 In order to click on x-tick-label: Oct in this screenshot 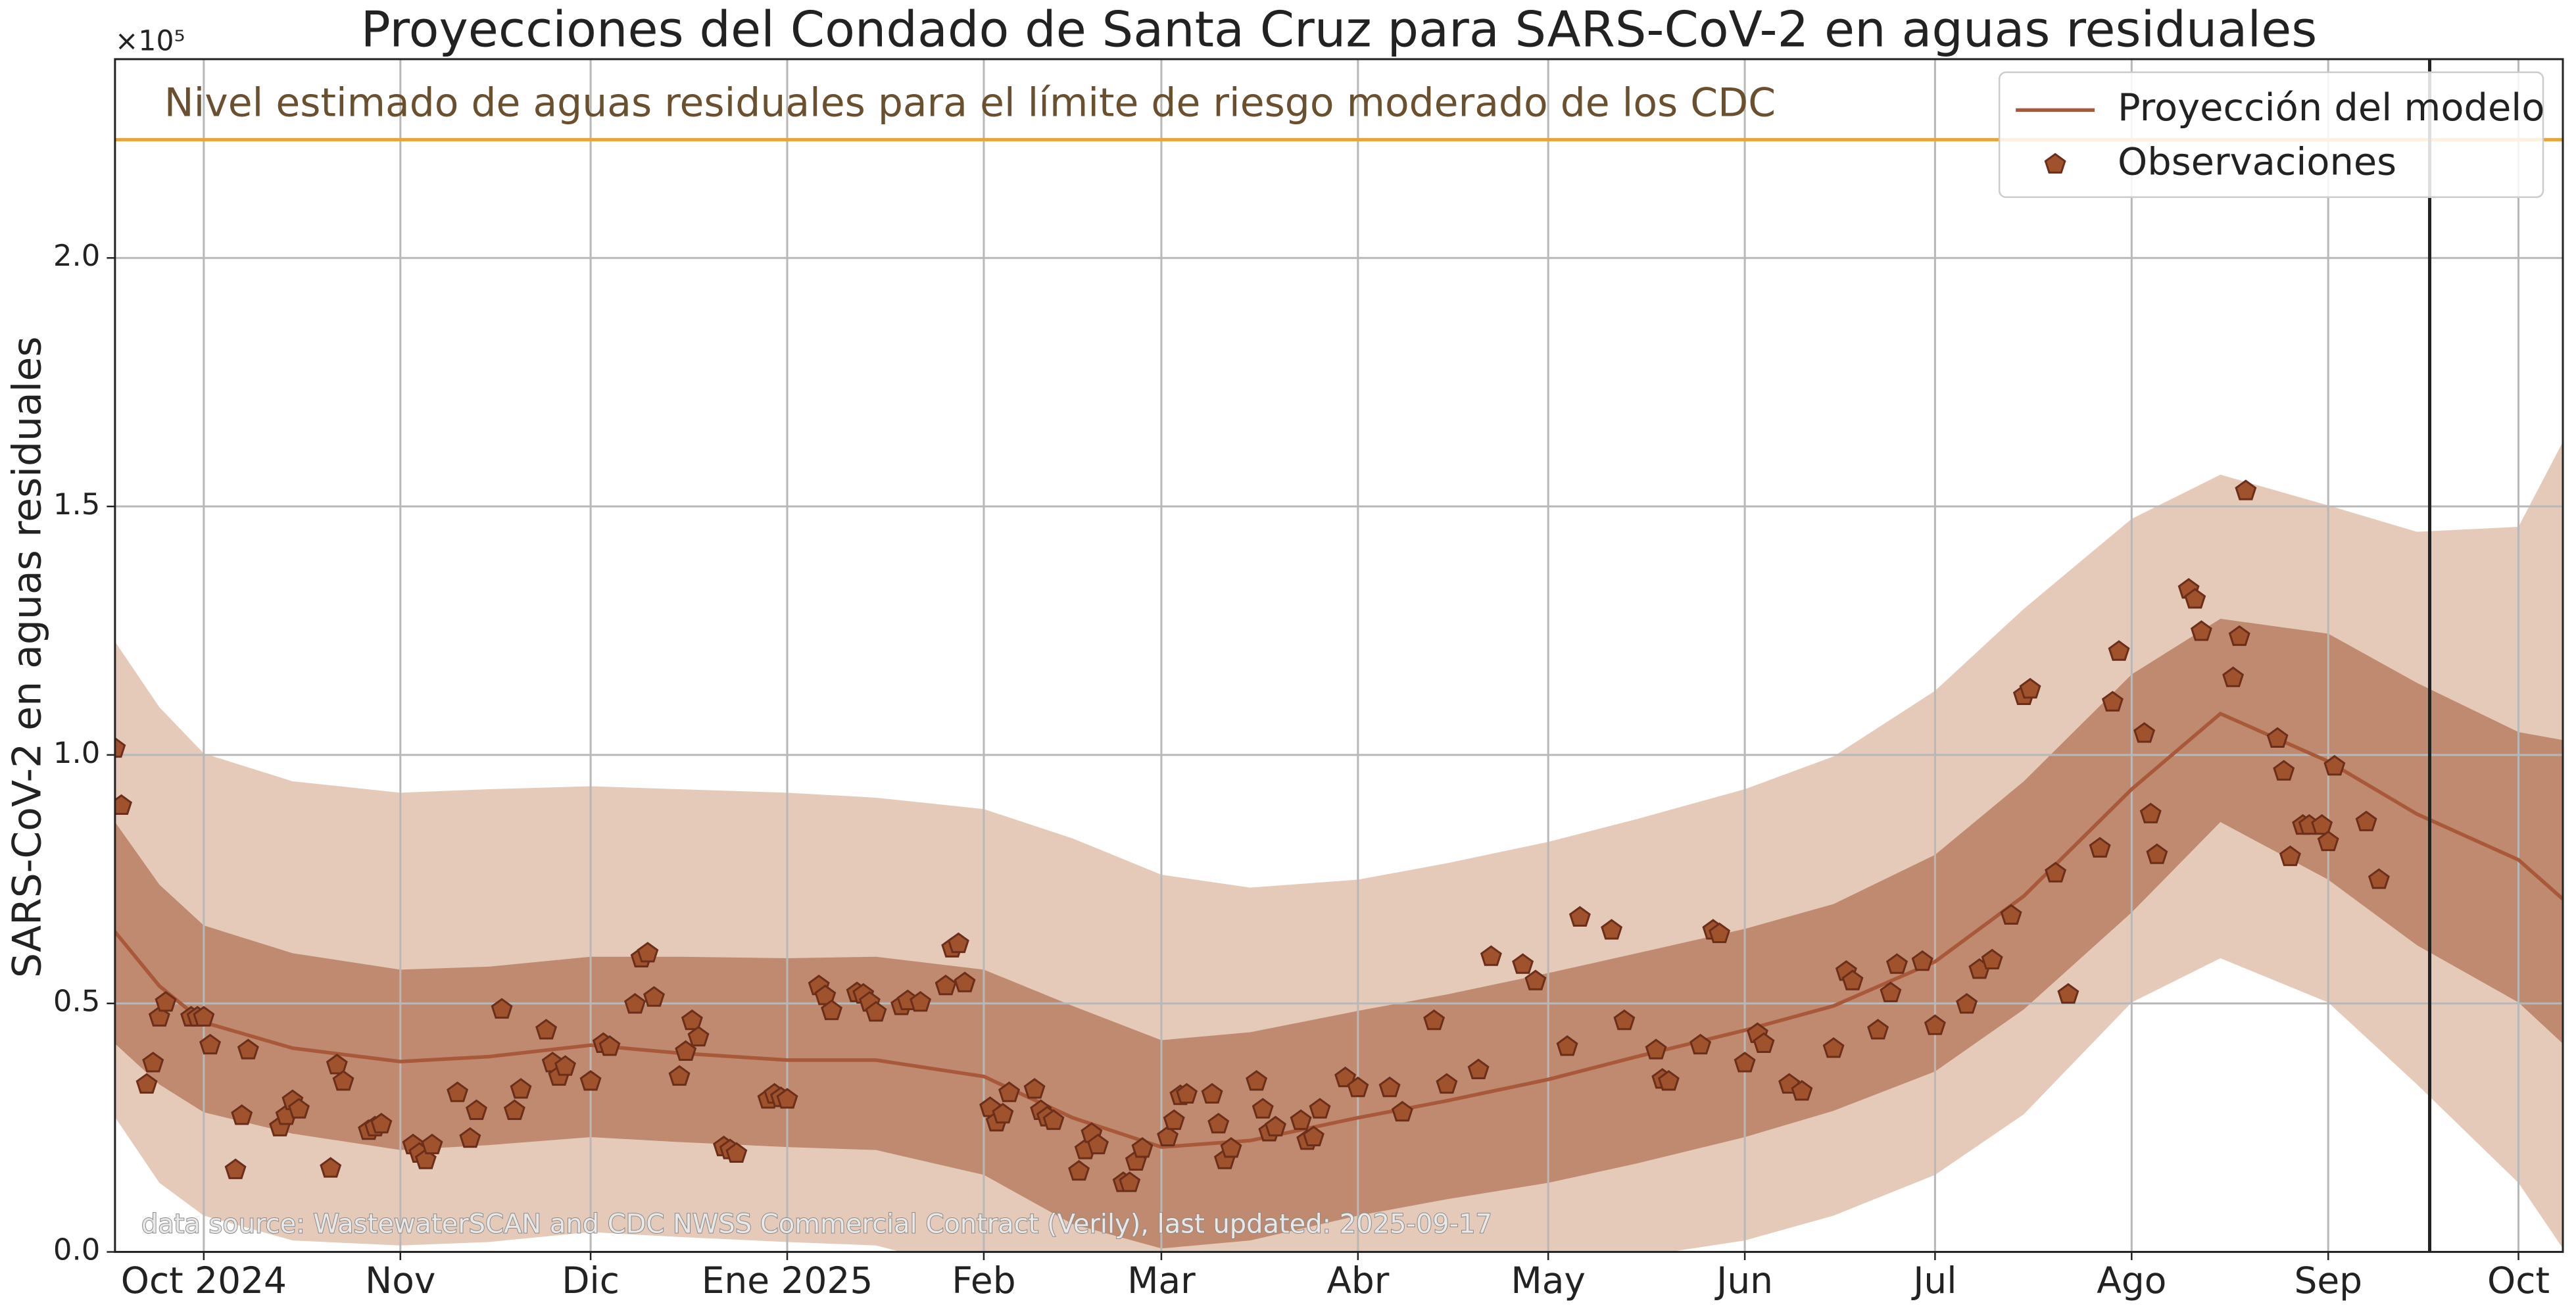, I will do `click(2518, 1280)`.